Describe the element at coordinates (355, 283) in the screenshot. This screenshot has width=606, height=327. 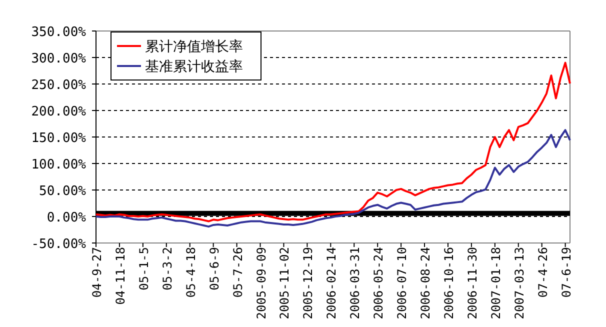
I see `x-tick-label: 2006-03-31` at that location.